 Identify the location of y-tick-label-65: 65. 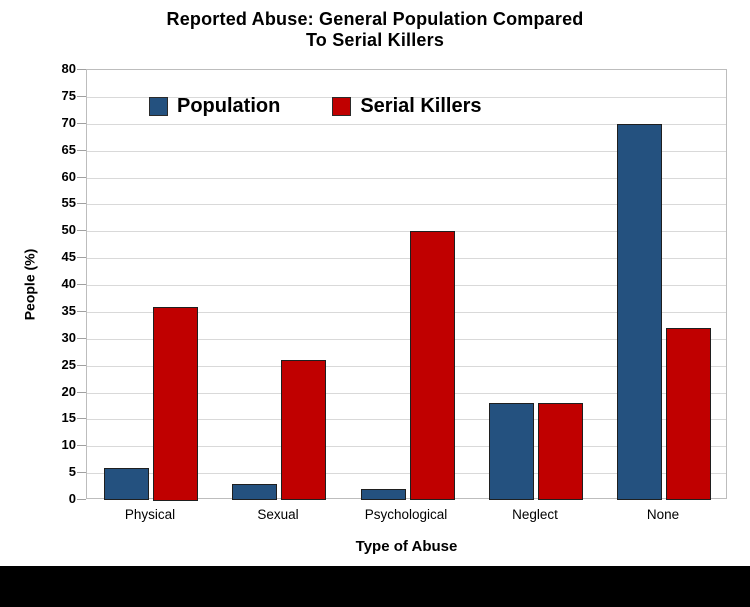
(68, 149).